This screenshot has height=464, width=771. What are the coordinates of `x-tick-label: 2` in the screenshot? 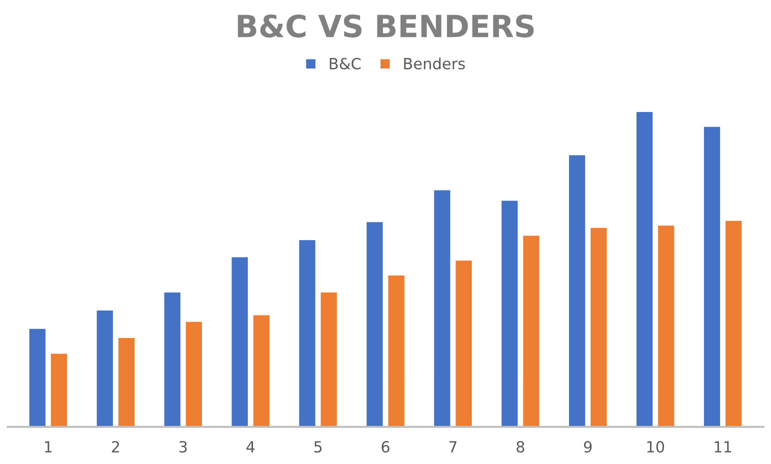 It's located at (115, 446).